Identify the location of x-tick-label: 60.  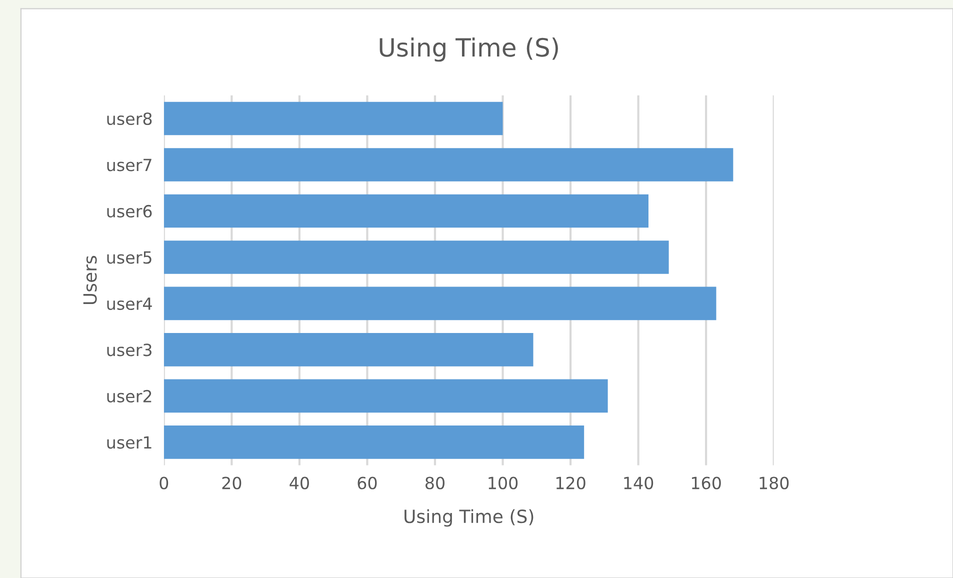
(367, 483).